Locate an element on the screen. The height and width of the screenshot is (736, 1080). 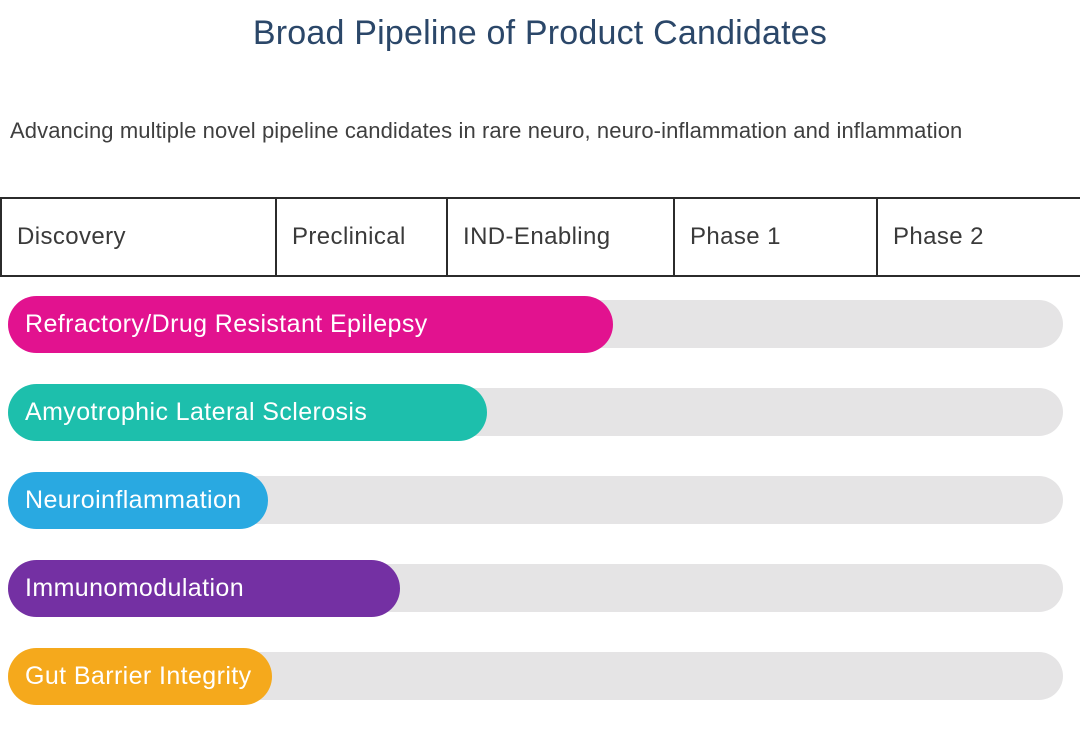
progress-bar-refractory-drug-resistant-epilepsy: Refractory/Drug Resistant Epilepsy is located at coordinates (310, 324).